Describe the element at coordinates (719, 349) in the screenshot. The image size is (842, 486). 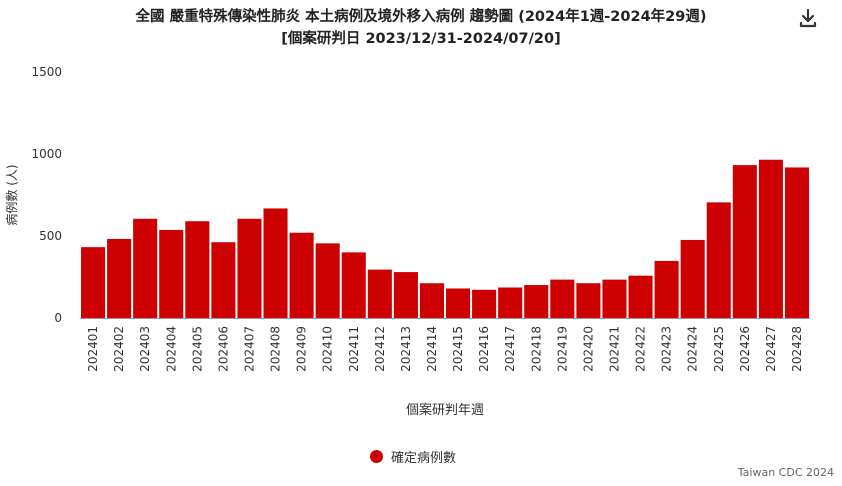
I see `x-tick-label: 202425` at that location.